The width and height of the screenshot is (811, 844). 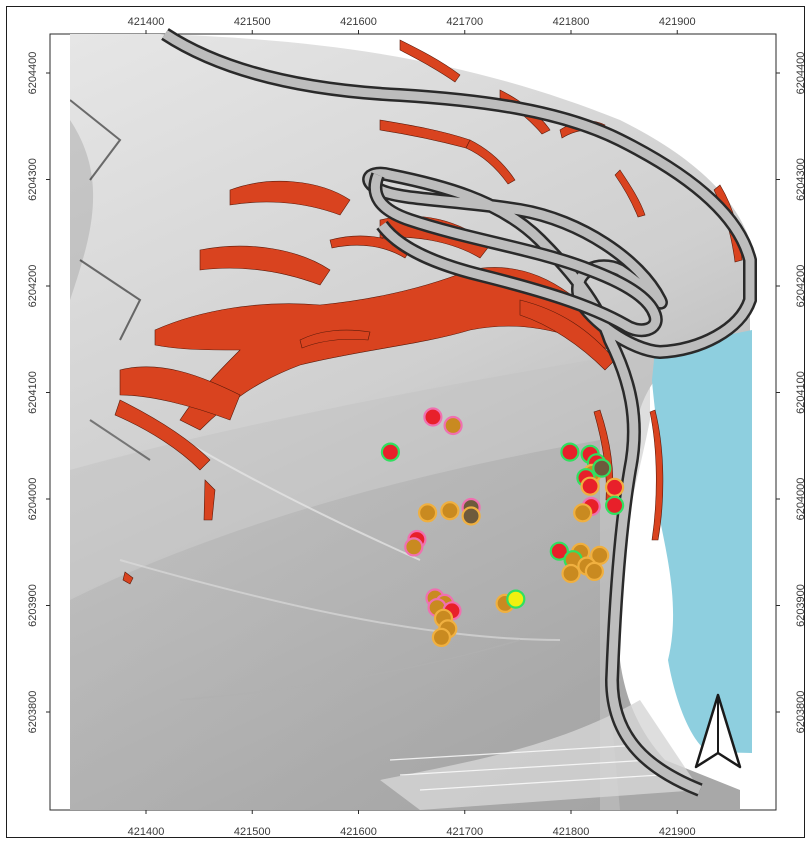 What do you see at coordinates (677, 22) in the screenshot?
I see `x-tick-label-top: 421900` at bounding box center [677, 22].